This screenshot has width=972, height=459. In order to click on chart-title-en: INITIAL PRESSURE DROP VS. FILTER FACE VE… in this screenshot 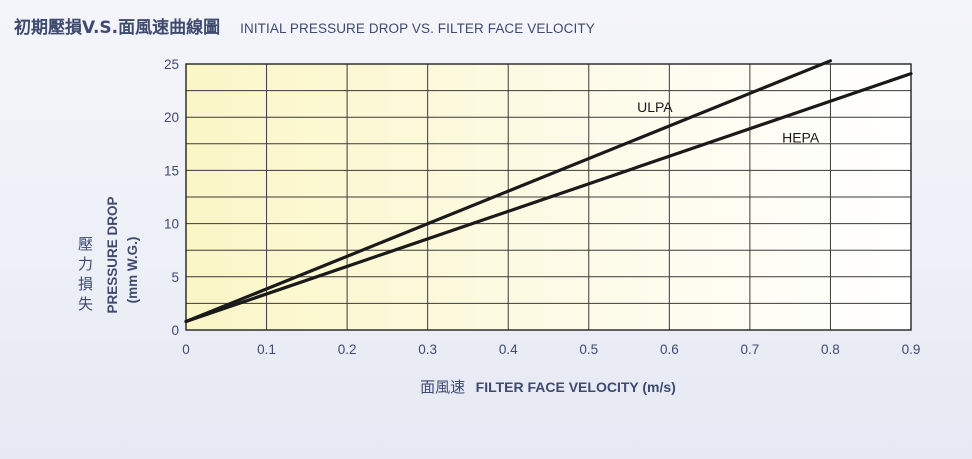, I will do `click(417, 28)`.